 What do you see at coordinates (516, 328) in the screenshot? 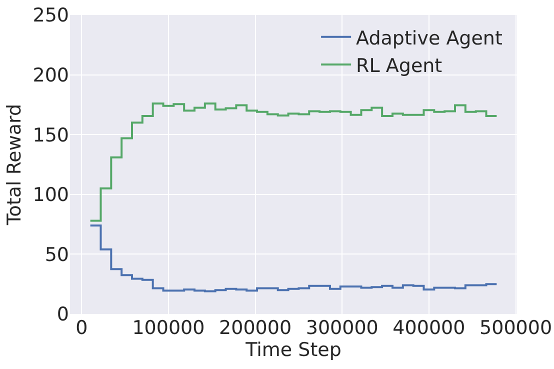
I see `x-tick-label: 500000` at bounding box center [516, 328].